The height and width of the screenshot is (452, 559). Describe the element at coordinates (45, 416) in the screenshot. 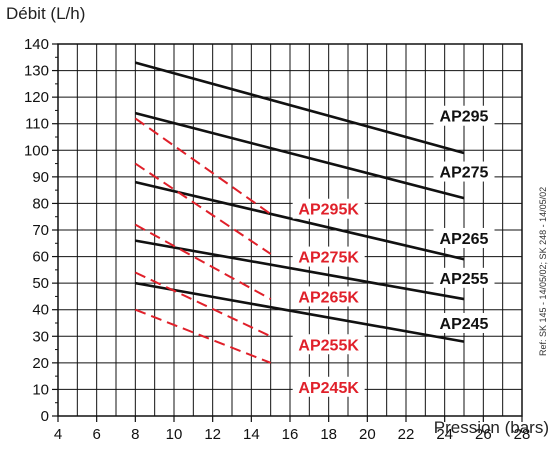

I see `y-tick-label: 0` at that location.